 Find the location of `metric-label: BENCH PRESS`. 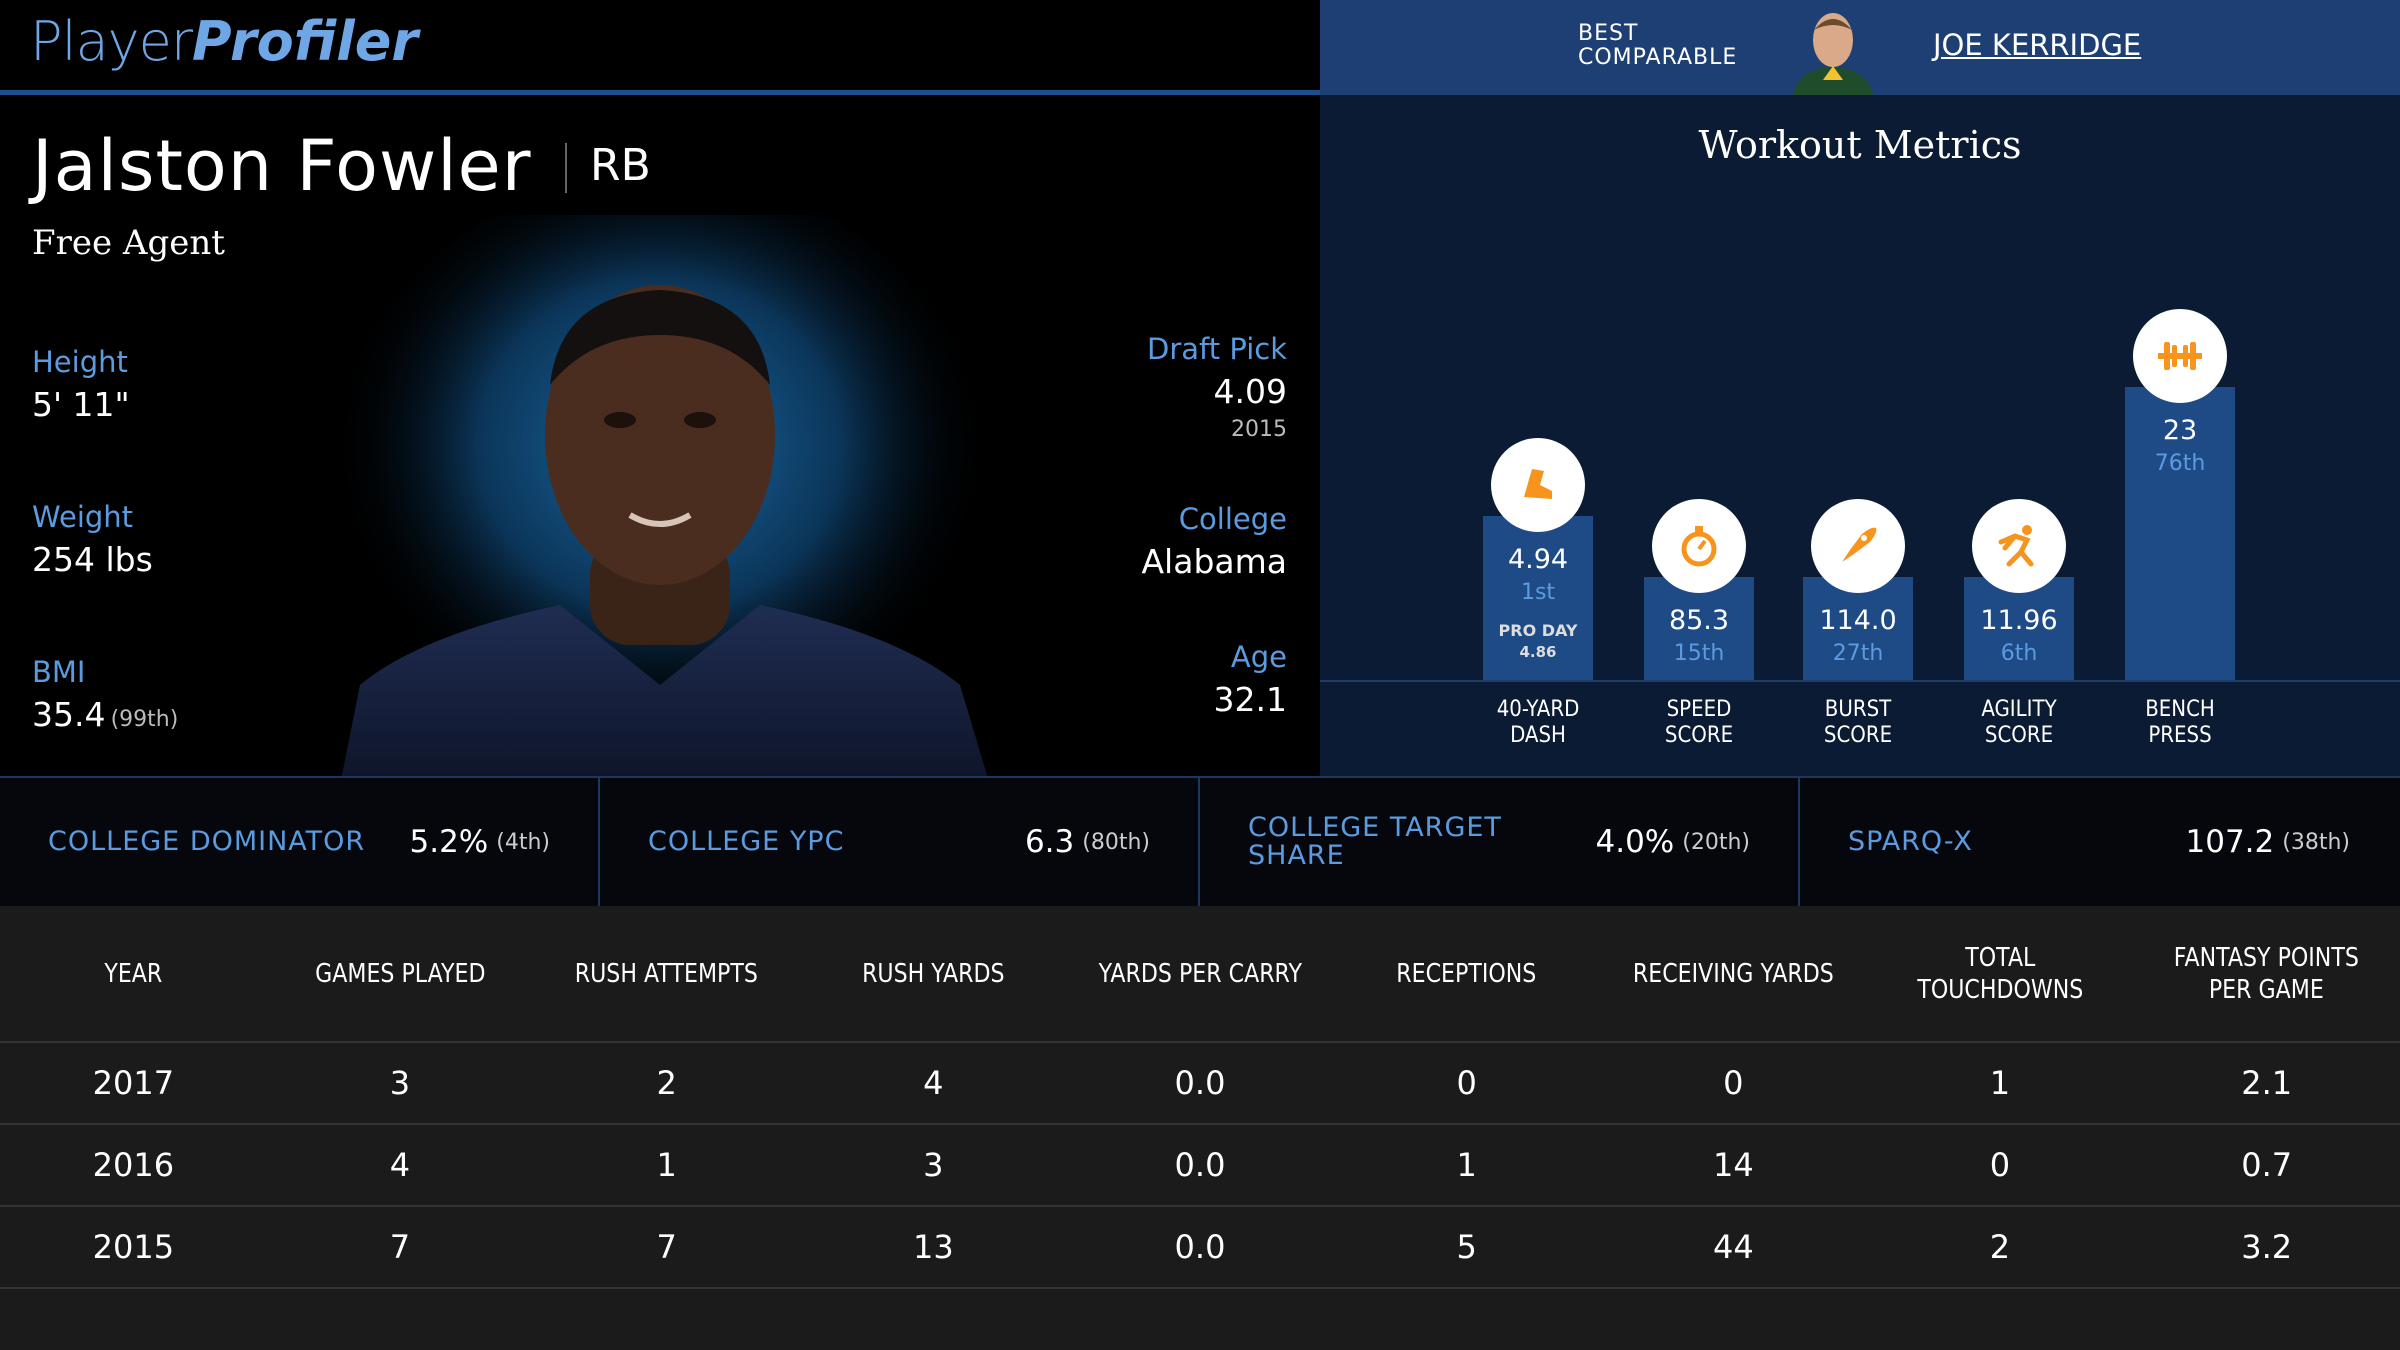

metric-label: BENCH PRESS is located at coordinates (2180, 722).